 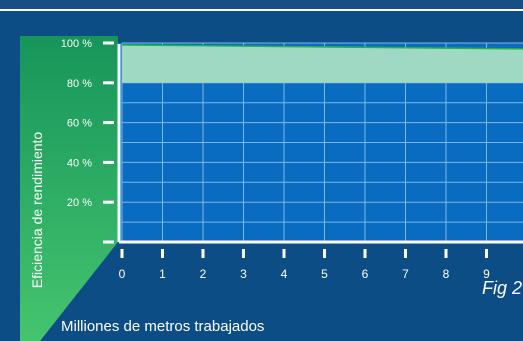 What do you see at coordinates (324, 274) in the screenshot?
I see `x-tick-label: 5` at bounding box center [324, 274].